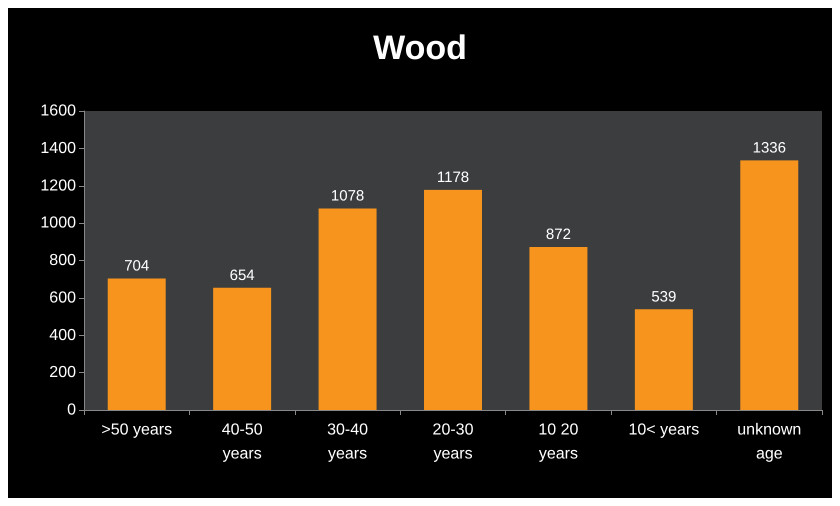 The width and height of the screenshot is (840, 506). Describe the element at coordinates (453, 442) in the screenshot. I see `x-tick-label: 20-30 years` at that location.